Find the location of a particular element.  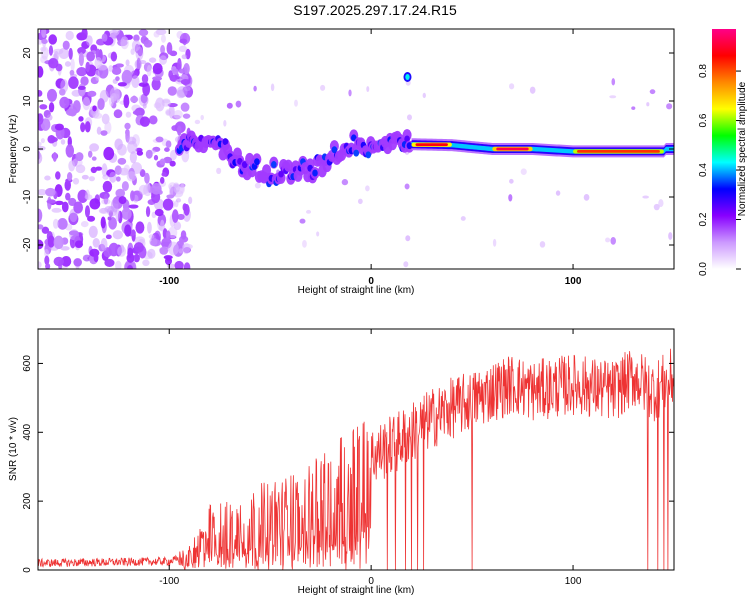

ridge-peak is located at coordinates (618, 151).